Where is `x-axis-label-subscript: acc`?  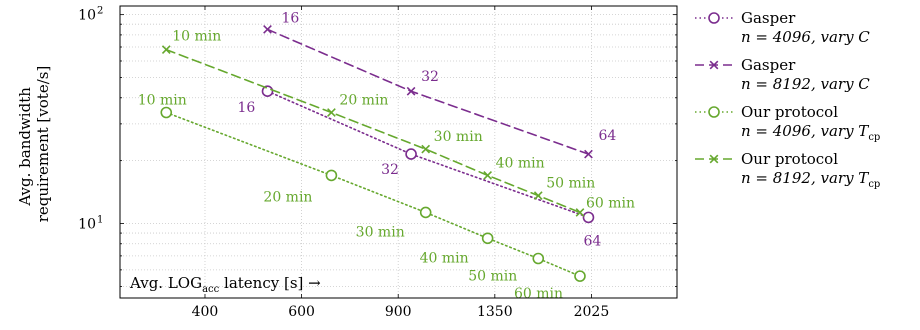 x-axis-label-subscript: acc is located at coordinates (211, 289).